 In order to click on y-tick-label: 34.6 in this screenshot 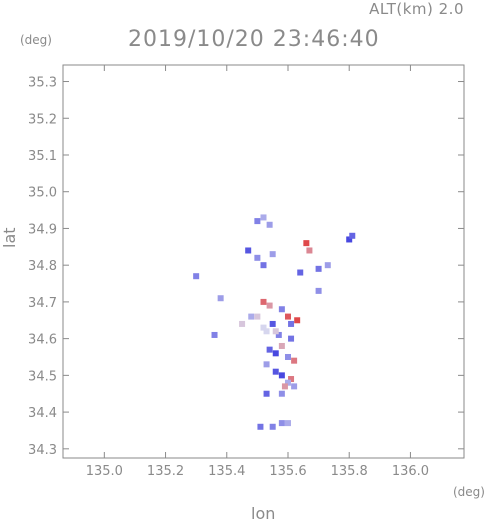, I will do `click(42, 340)`.